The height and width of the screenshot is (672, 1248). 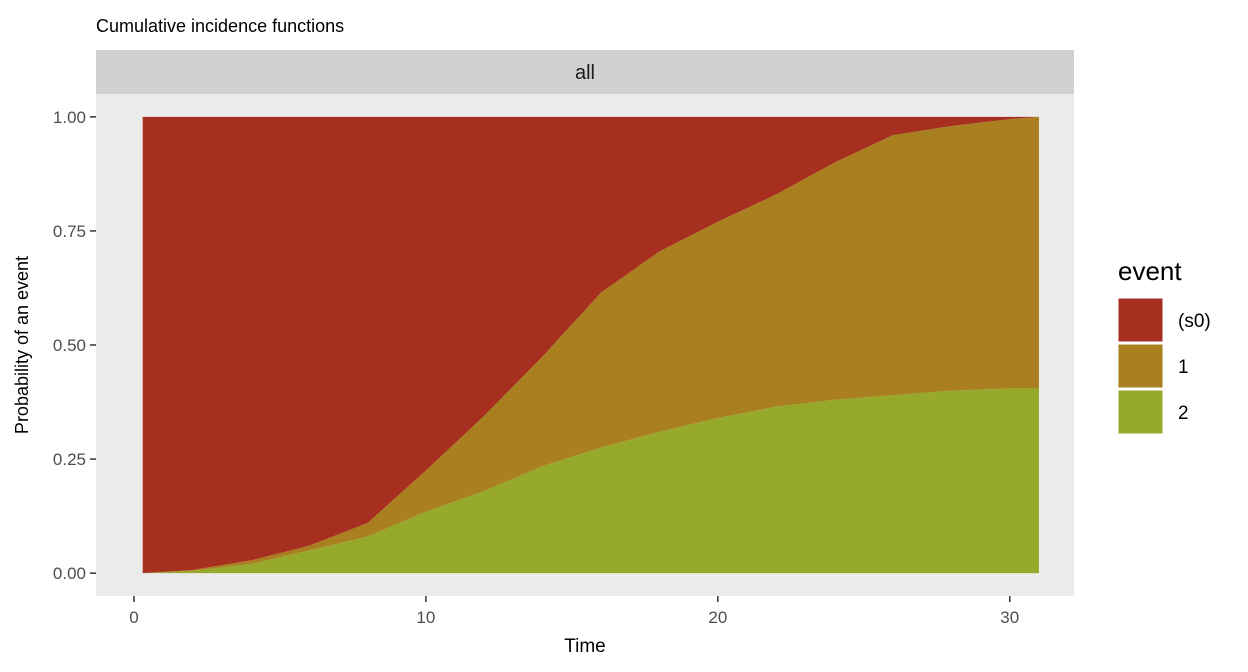 I want to click on y-tick-label: 1.00, so click(x=69, y=117).